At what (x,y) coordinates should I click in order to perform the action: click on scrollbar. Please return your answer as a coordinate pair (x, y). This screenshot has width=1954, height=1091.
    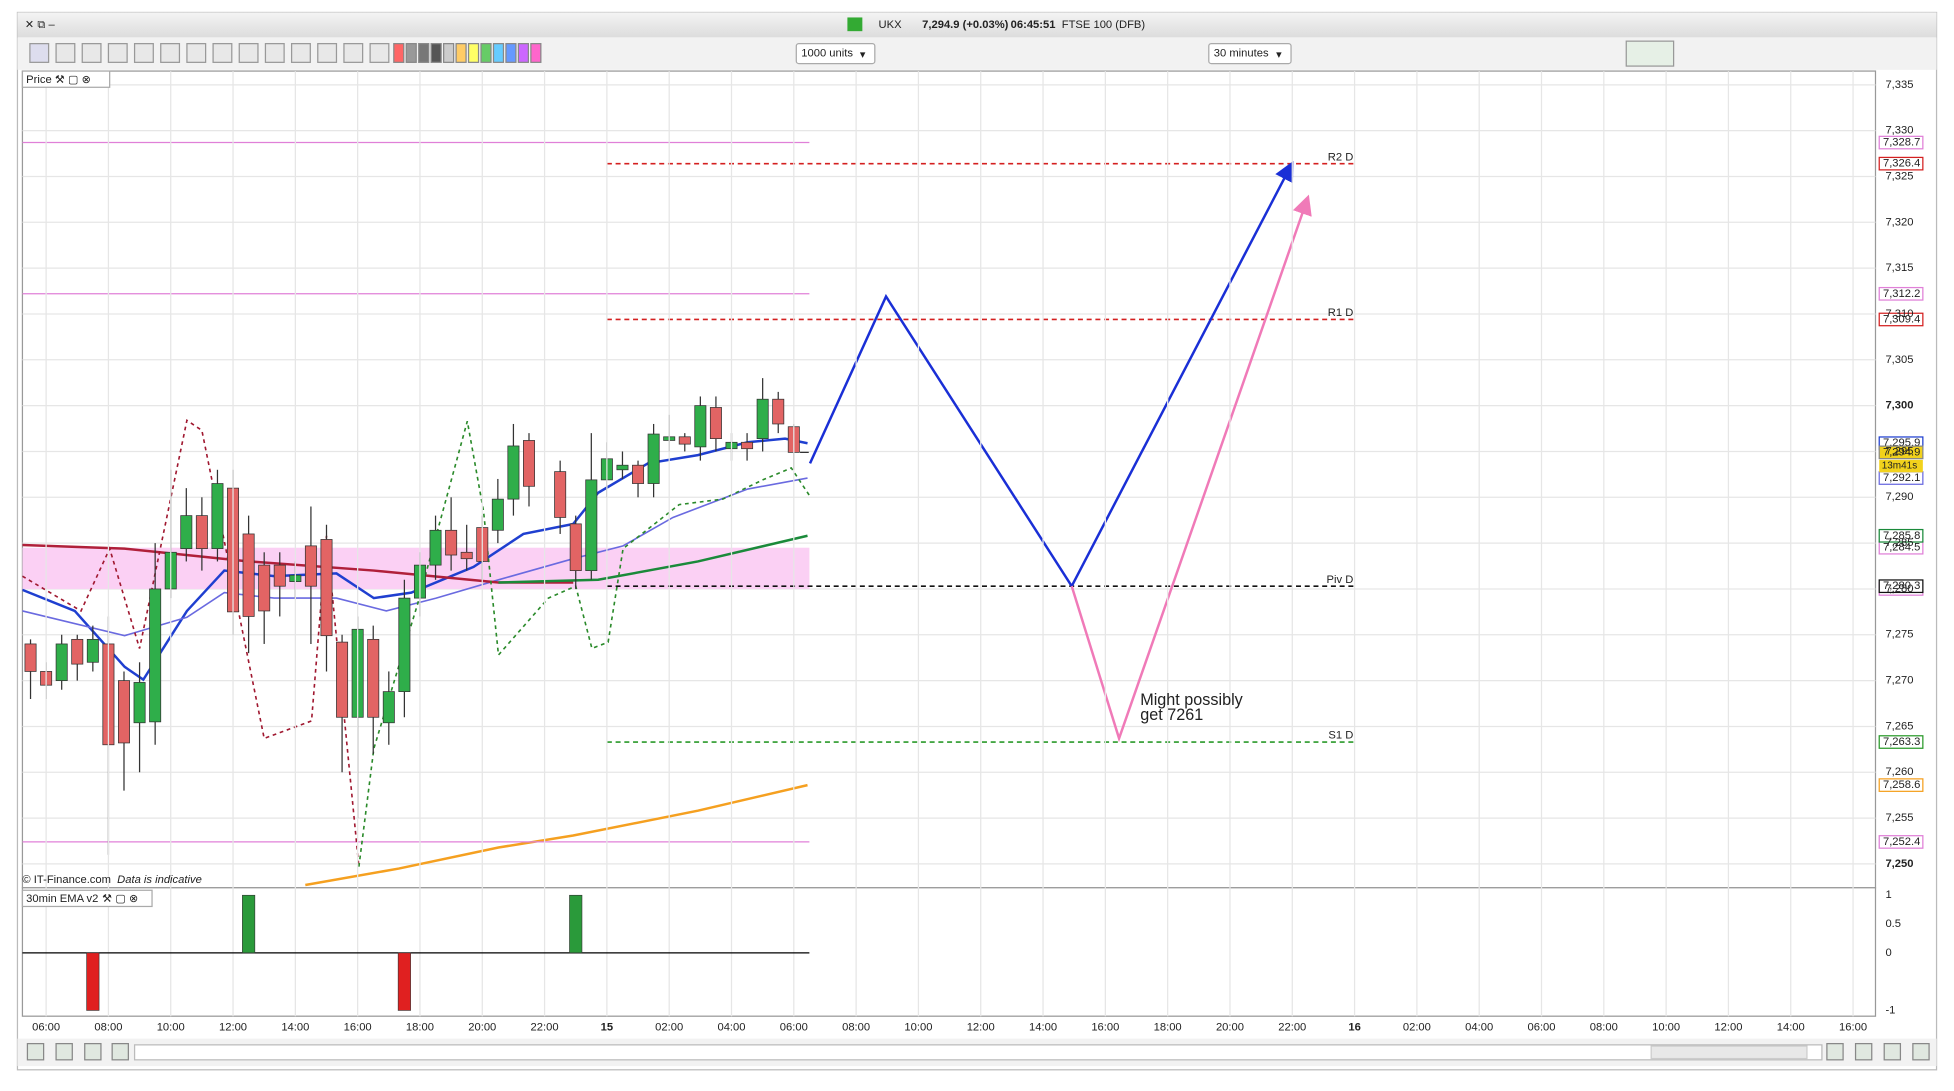
    Looking at the image, I should click on (978, 1052).